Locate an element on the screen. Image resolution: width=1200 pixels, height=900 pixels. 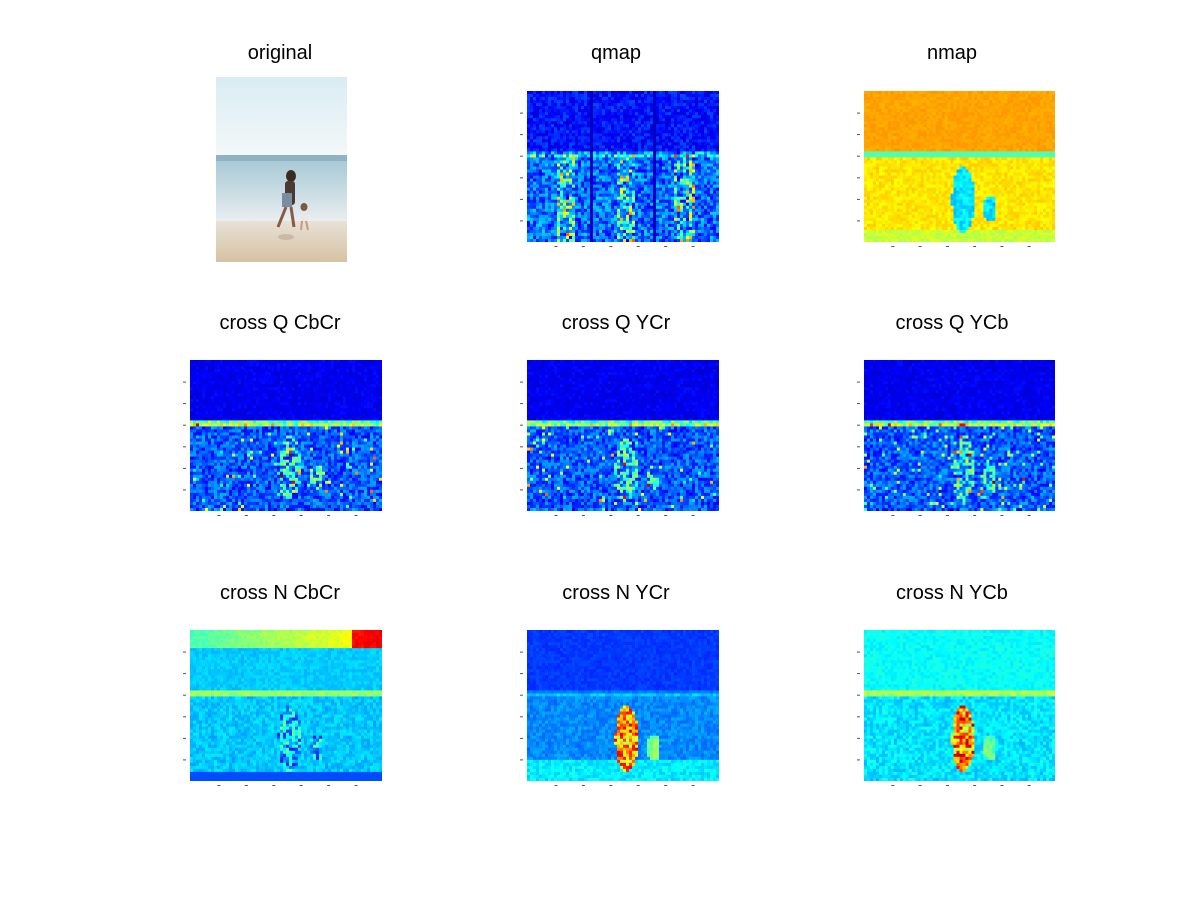
panel-title: cross N YCb is located at coordinates (952, 593).